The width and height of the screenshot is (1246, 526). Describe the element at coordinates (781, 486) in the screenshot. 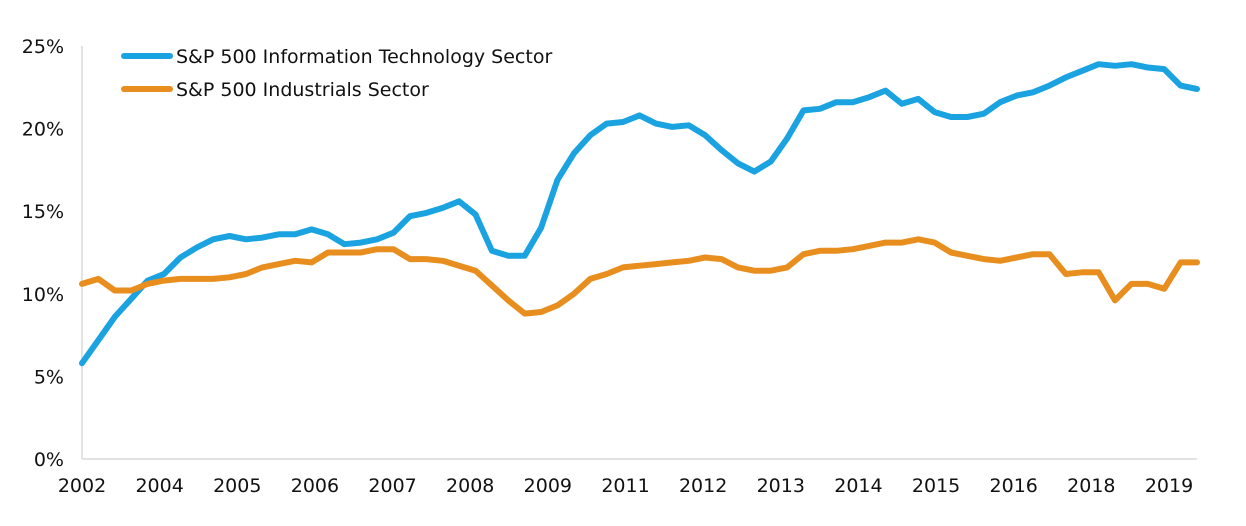

I see `x-tick-label: 2013` at that location.